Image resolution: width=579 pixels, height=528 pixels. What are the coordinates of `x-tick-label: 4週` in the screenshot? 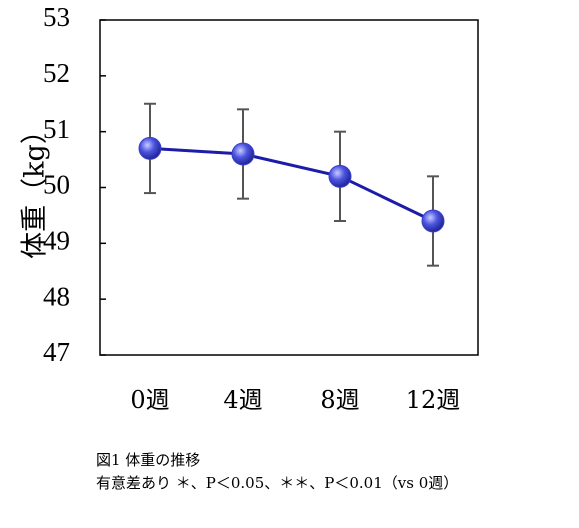 It's located at (242, 400).